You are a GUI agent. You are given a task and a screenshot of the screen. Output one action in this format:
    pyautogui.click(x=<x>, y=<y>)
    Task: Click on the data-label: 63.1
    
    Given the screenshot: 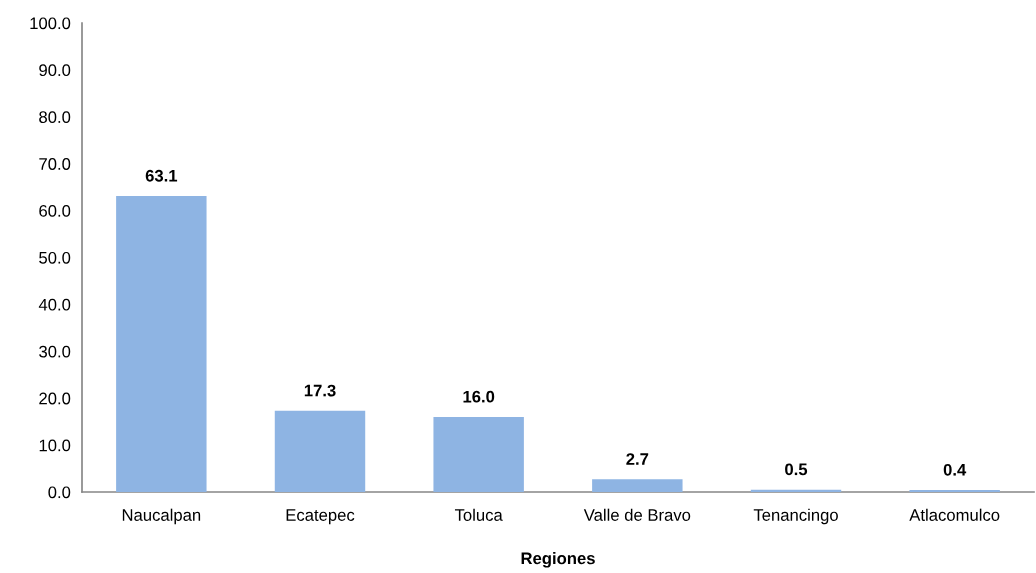 What is the action you would take?
    pyautogui.click(x=161, y=175)
    